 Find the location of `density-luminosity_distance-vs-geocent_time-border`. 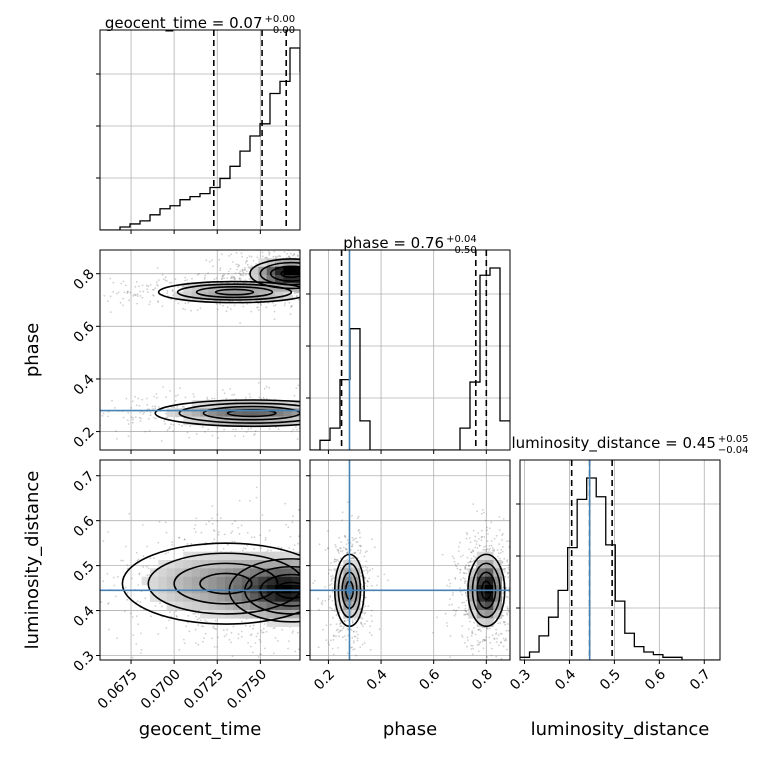

density-luminosity_distance-vs-geocent_time-border is located at coordinates (200, 560).